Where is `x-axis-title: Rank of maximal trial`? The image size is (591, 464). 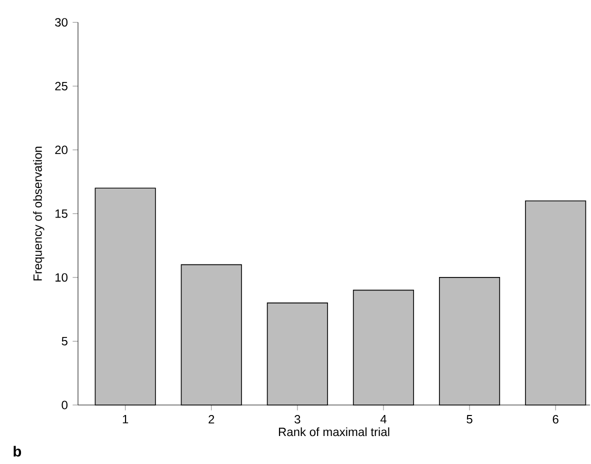
x-axis-title: Rank of maximal trial is located at coordinates (334, 431).